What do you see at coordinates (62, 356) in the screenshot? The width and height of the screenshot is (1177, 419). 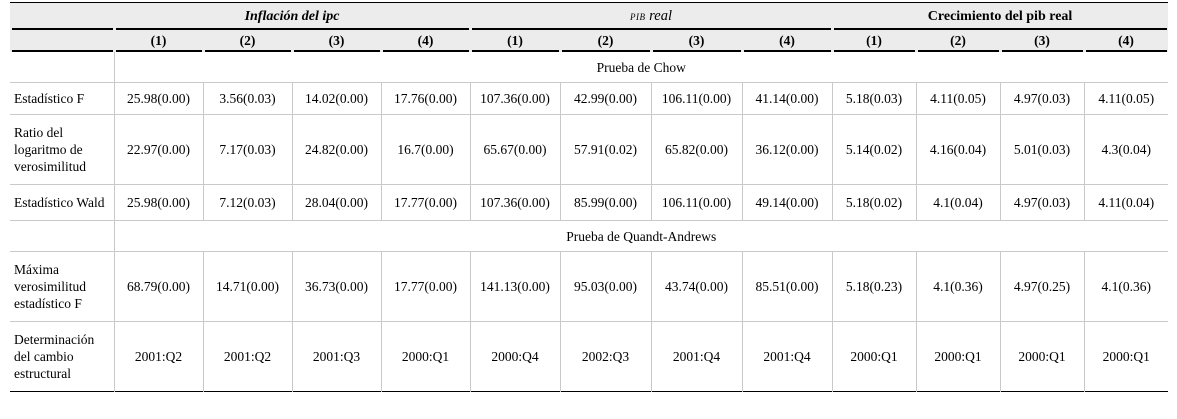 I see `row-label: Determinación del cambio estructural` at bounding box center [62, 356].